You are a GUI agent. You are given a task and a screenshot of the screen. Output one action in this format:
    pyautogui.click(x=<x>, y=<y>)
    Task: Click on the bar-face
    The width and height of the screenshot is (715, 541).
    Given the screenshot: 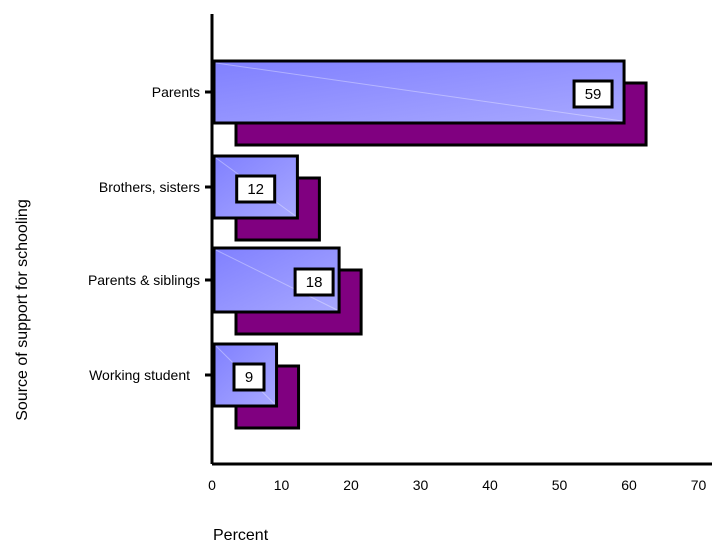 What is the action you would take?
    pyautogui.click(x=419, y=92)
    